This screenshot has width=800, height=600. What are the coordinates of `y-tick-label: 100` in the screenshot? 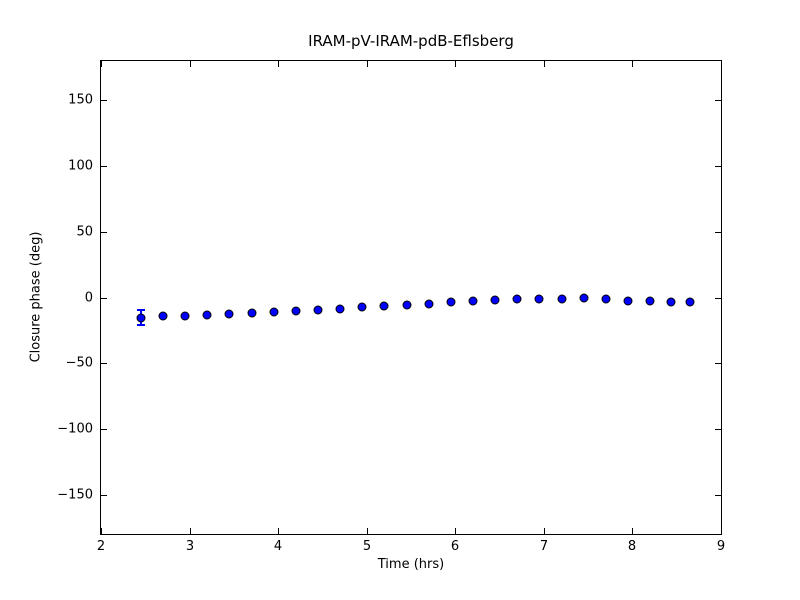 It's located at (80, 166).